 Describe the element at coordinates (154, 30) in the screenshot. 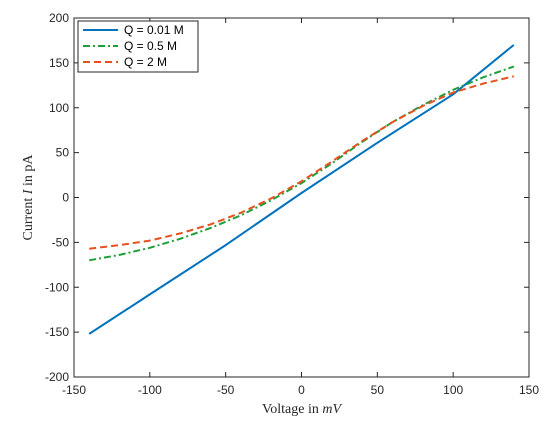

I see `legend-label-0: Q = 0.01 M` at that location.